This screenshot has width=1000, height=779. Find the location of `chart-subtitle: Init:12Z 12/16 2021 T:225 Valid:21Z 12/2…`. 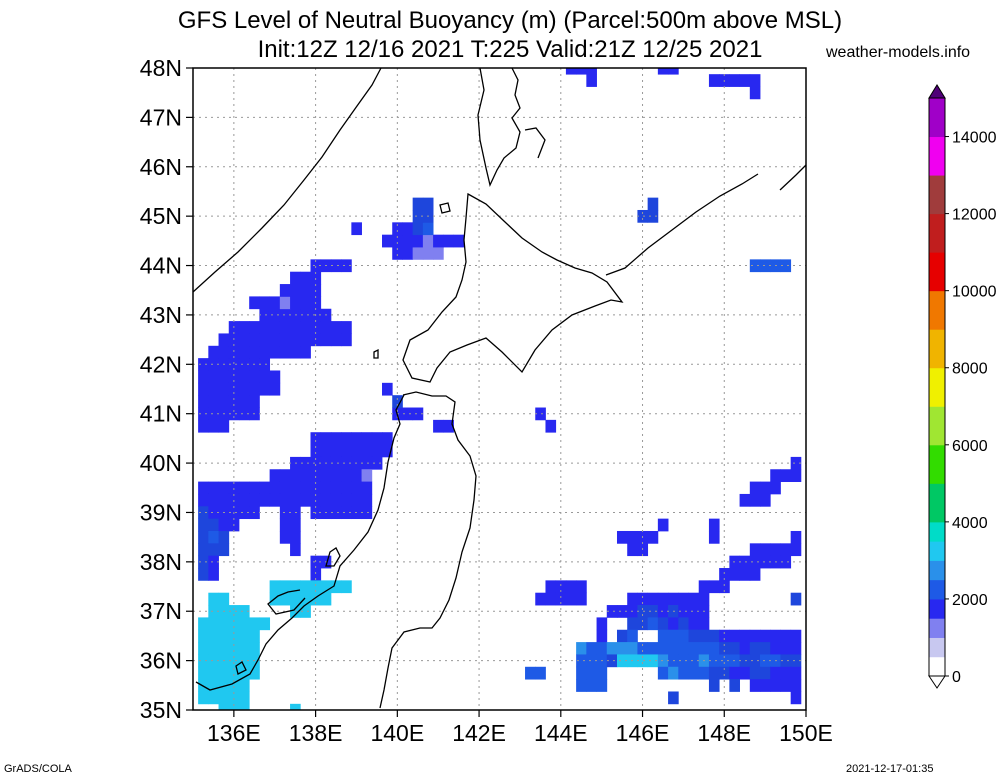

chart-subtitle: Init:12Z 12/16 2021 T:225 Valid:21Z 12/2… is located at coordinates (510, 49).